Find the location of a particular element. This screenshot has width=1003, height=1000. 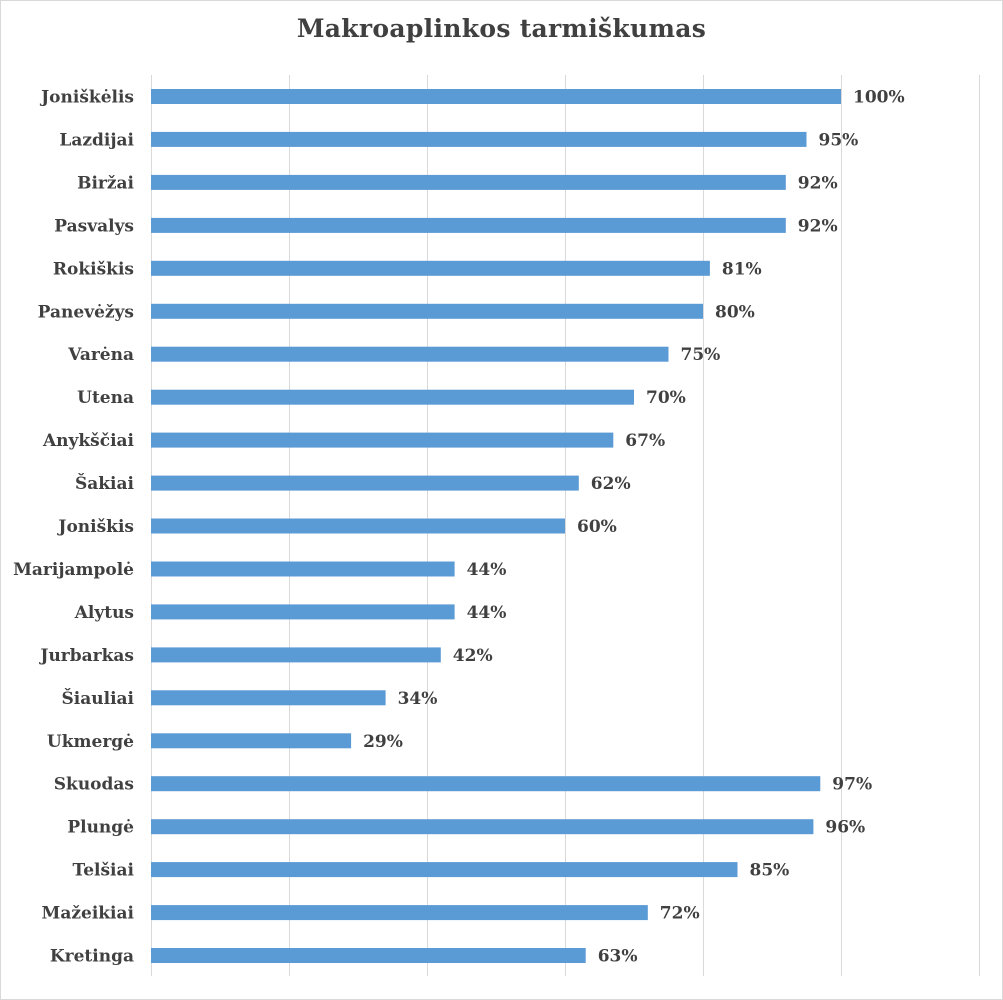

category-label: Plungė is located at coordinates (100, 828).